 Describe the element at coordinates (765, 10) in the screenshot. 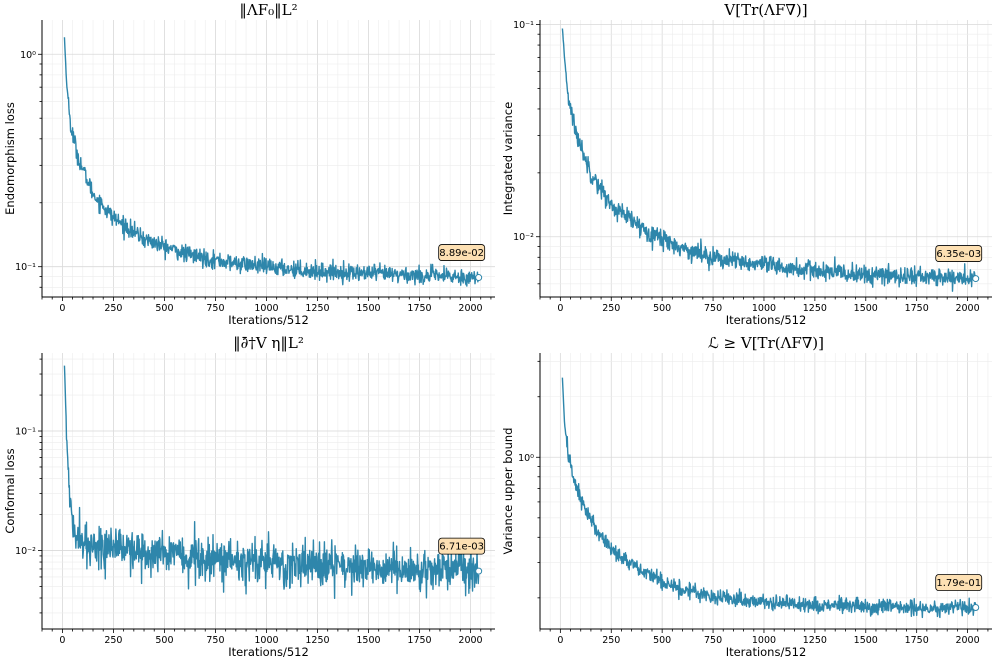

I see `chart-title: V[Tr(ΛF∇)]` at that location.